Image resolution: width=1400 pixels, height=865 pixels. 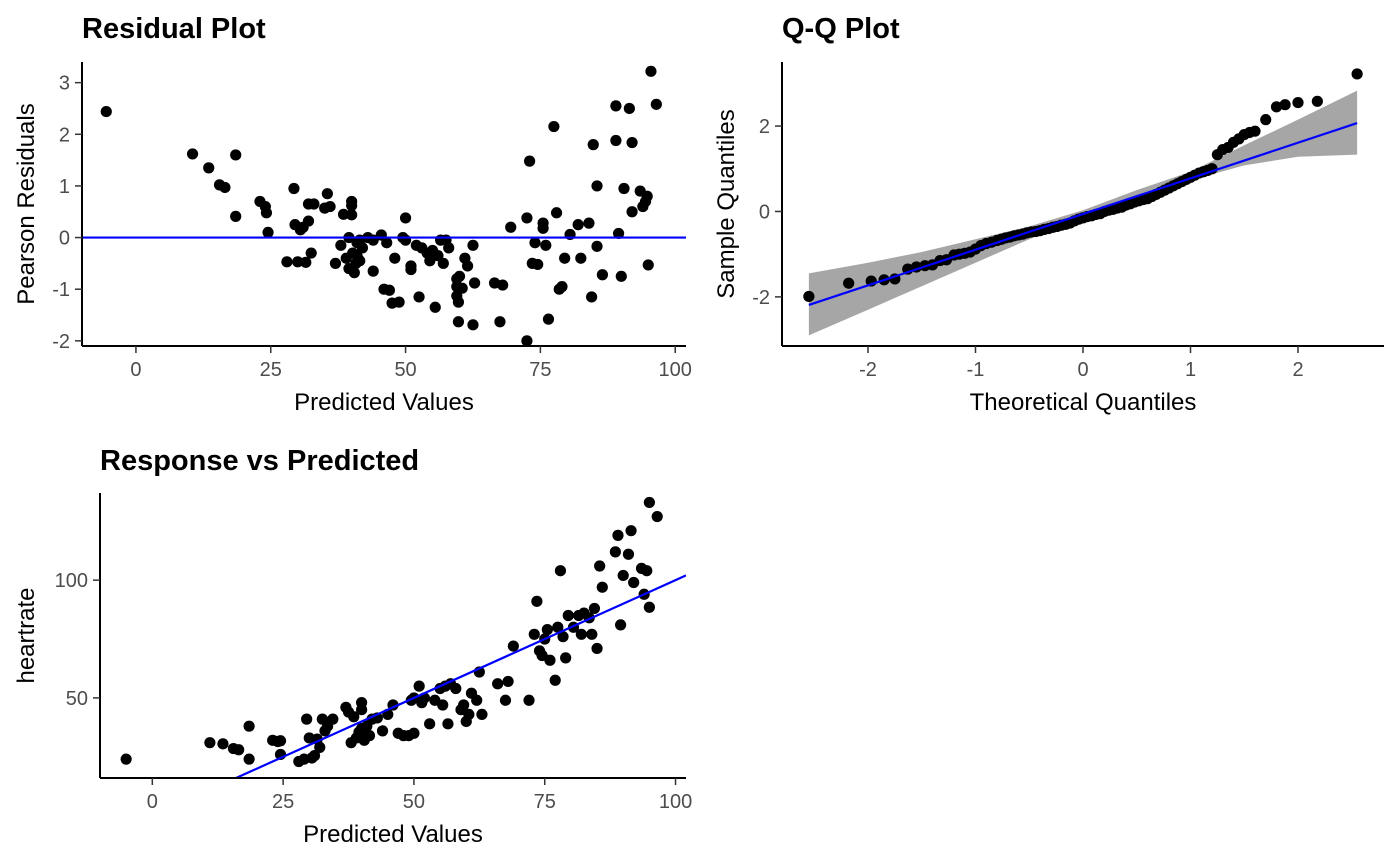 I want to click on response-plot-area, so click(x=403, y=637).